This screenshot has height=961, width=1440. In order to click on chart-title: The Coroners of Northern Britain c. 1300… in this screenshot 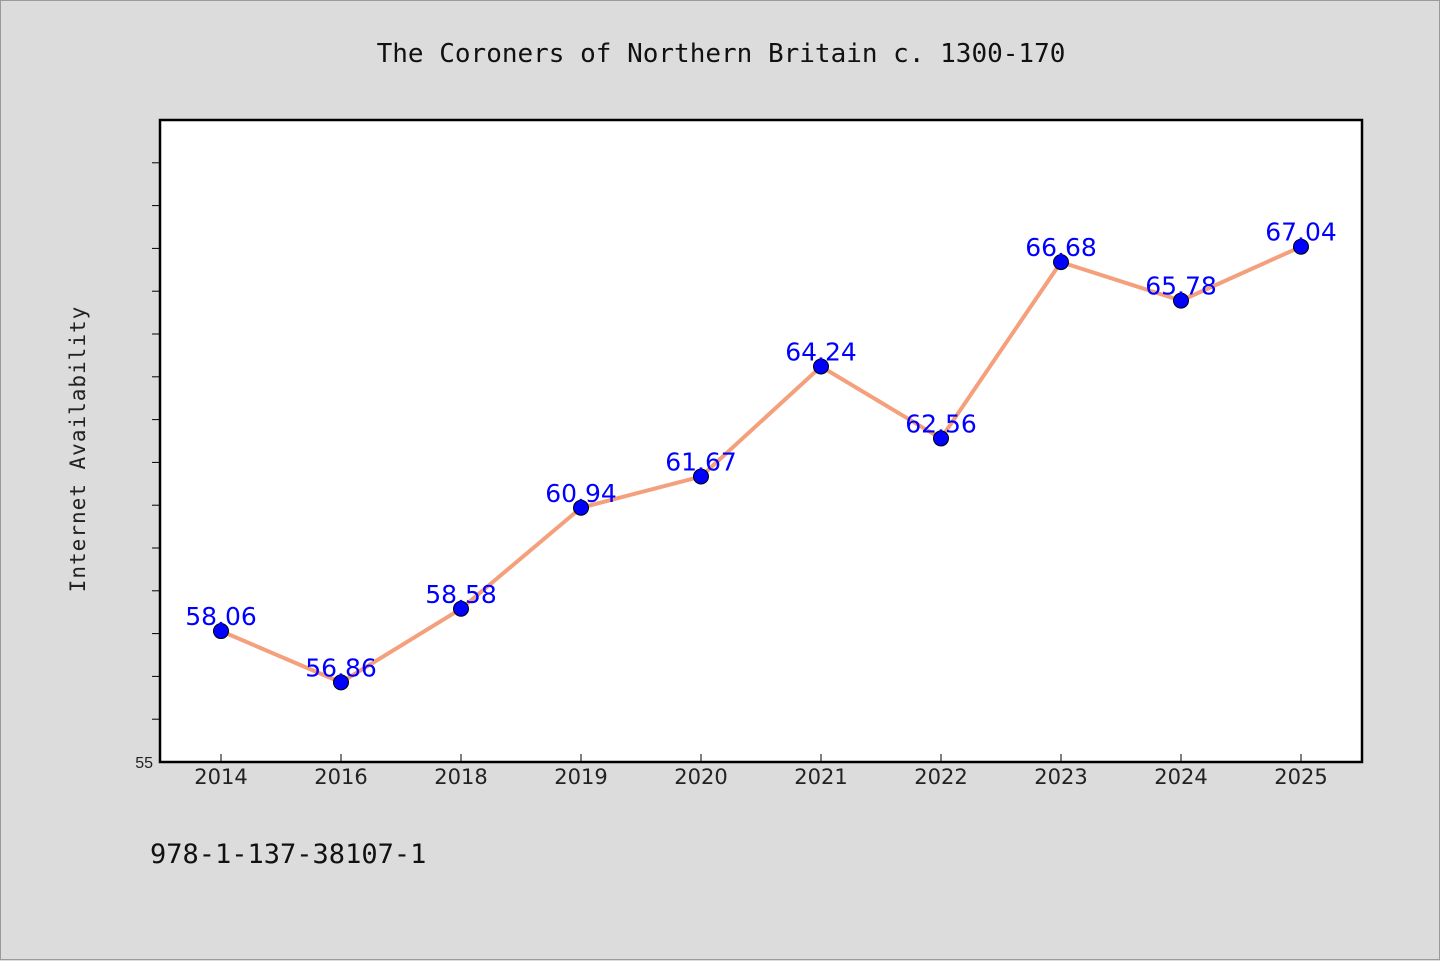, I will do `click(721, 54)`.